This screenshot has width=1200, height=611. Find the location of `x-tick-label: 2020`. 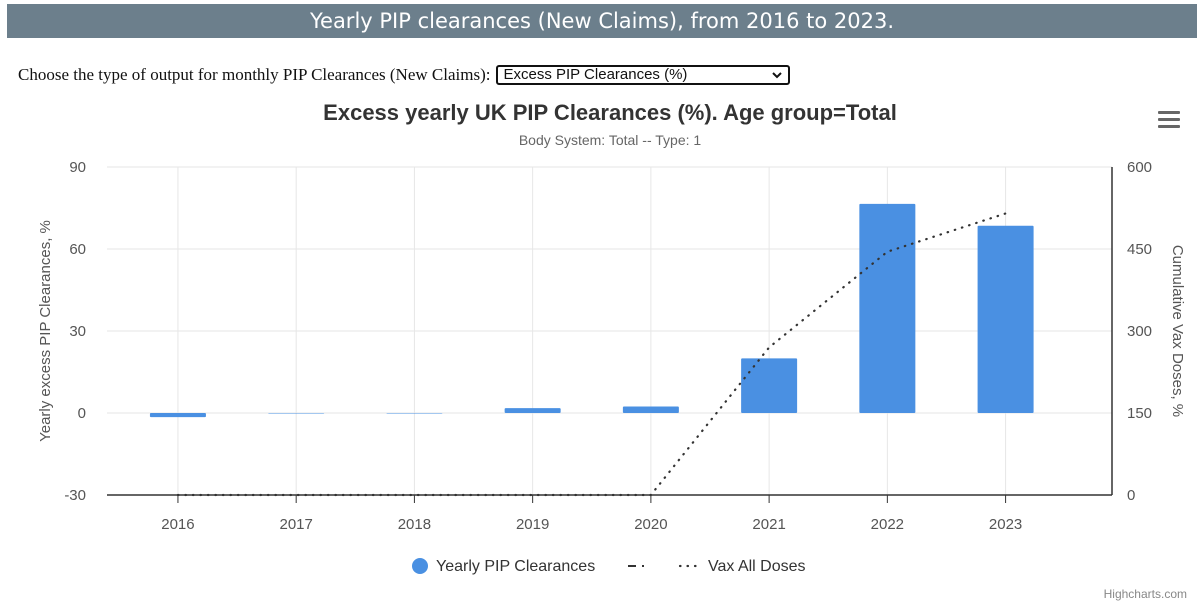

x-tick-label: 2020 is located at coordinates (650, 524).